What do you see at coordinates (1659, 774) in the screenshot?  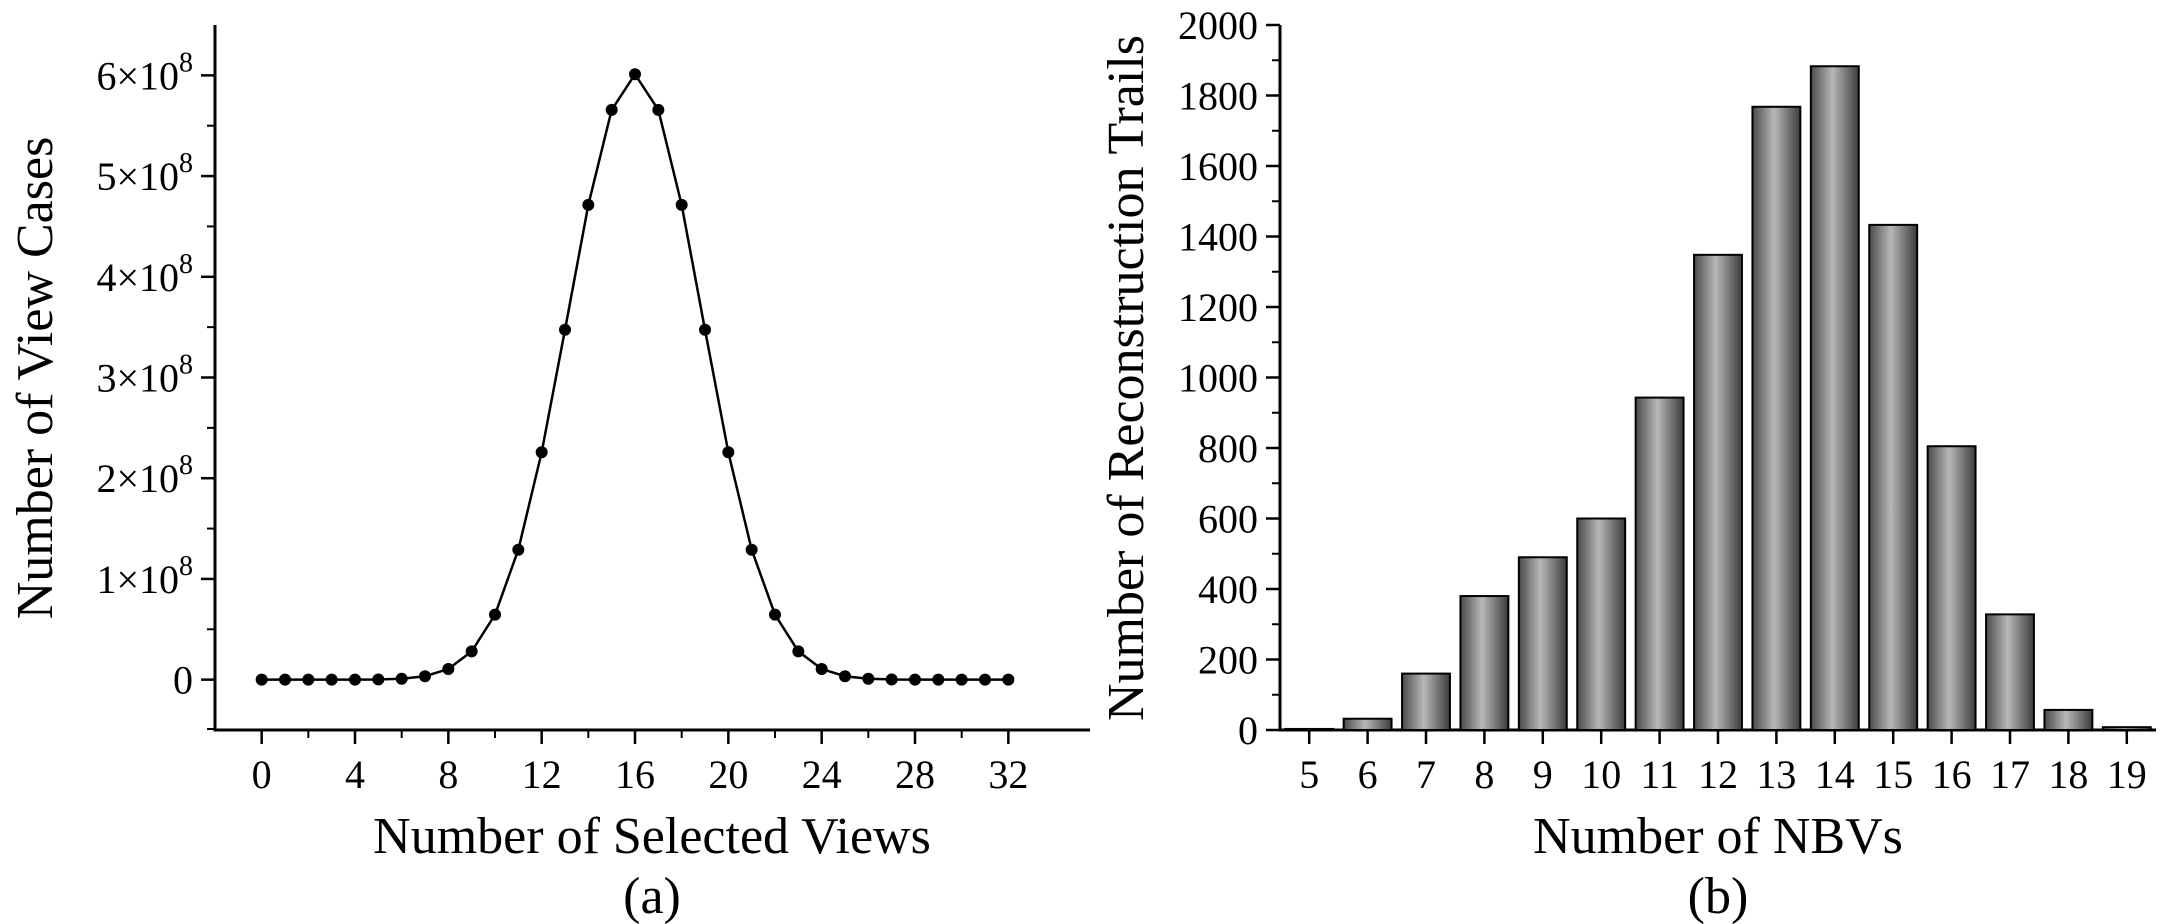 I see `chart-b-x-tick-label: 11` at bounding box center [1659, 774].